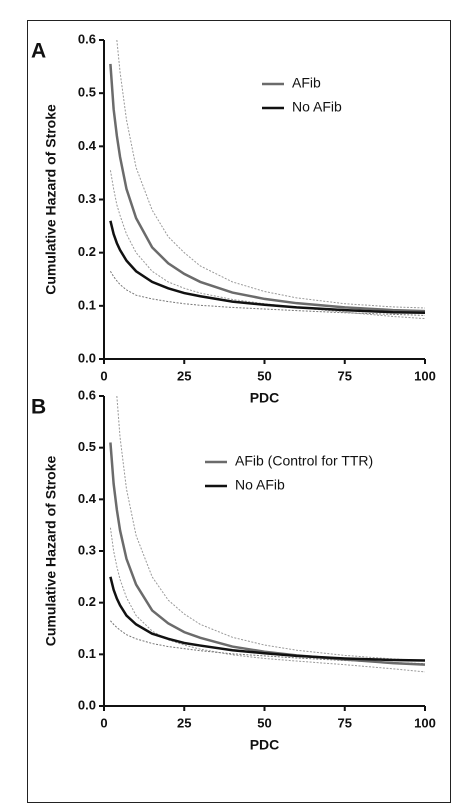  I want to click on panel-label: A, so click(38, 51).